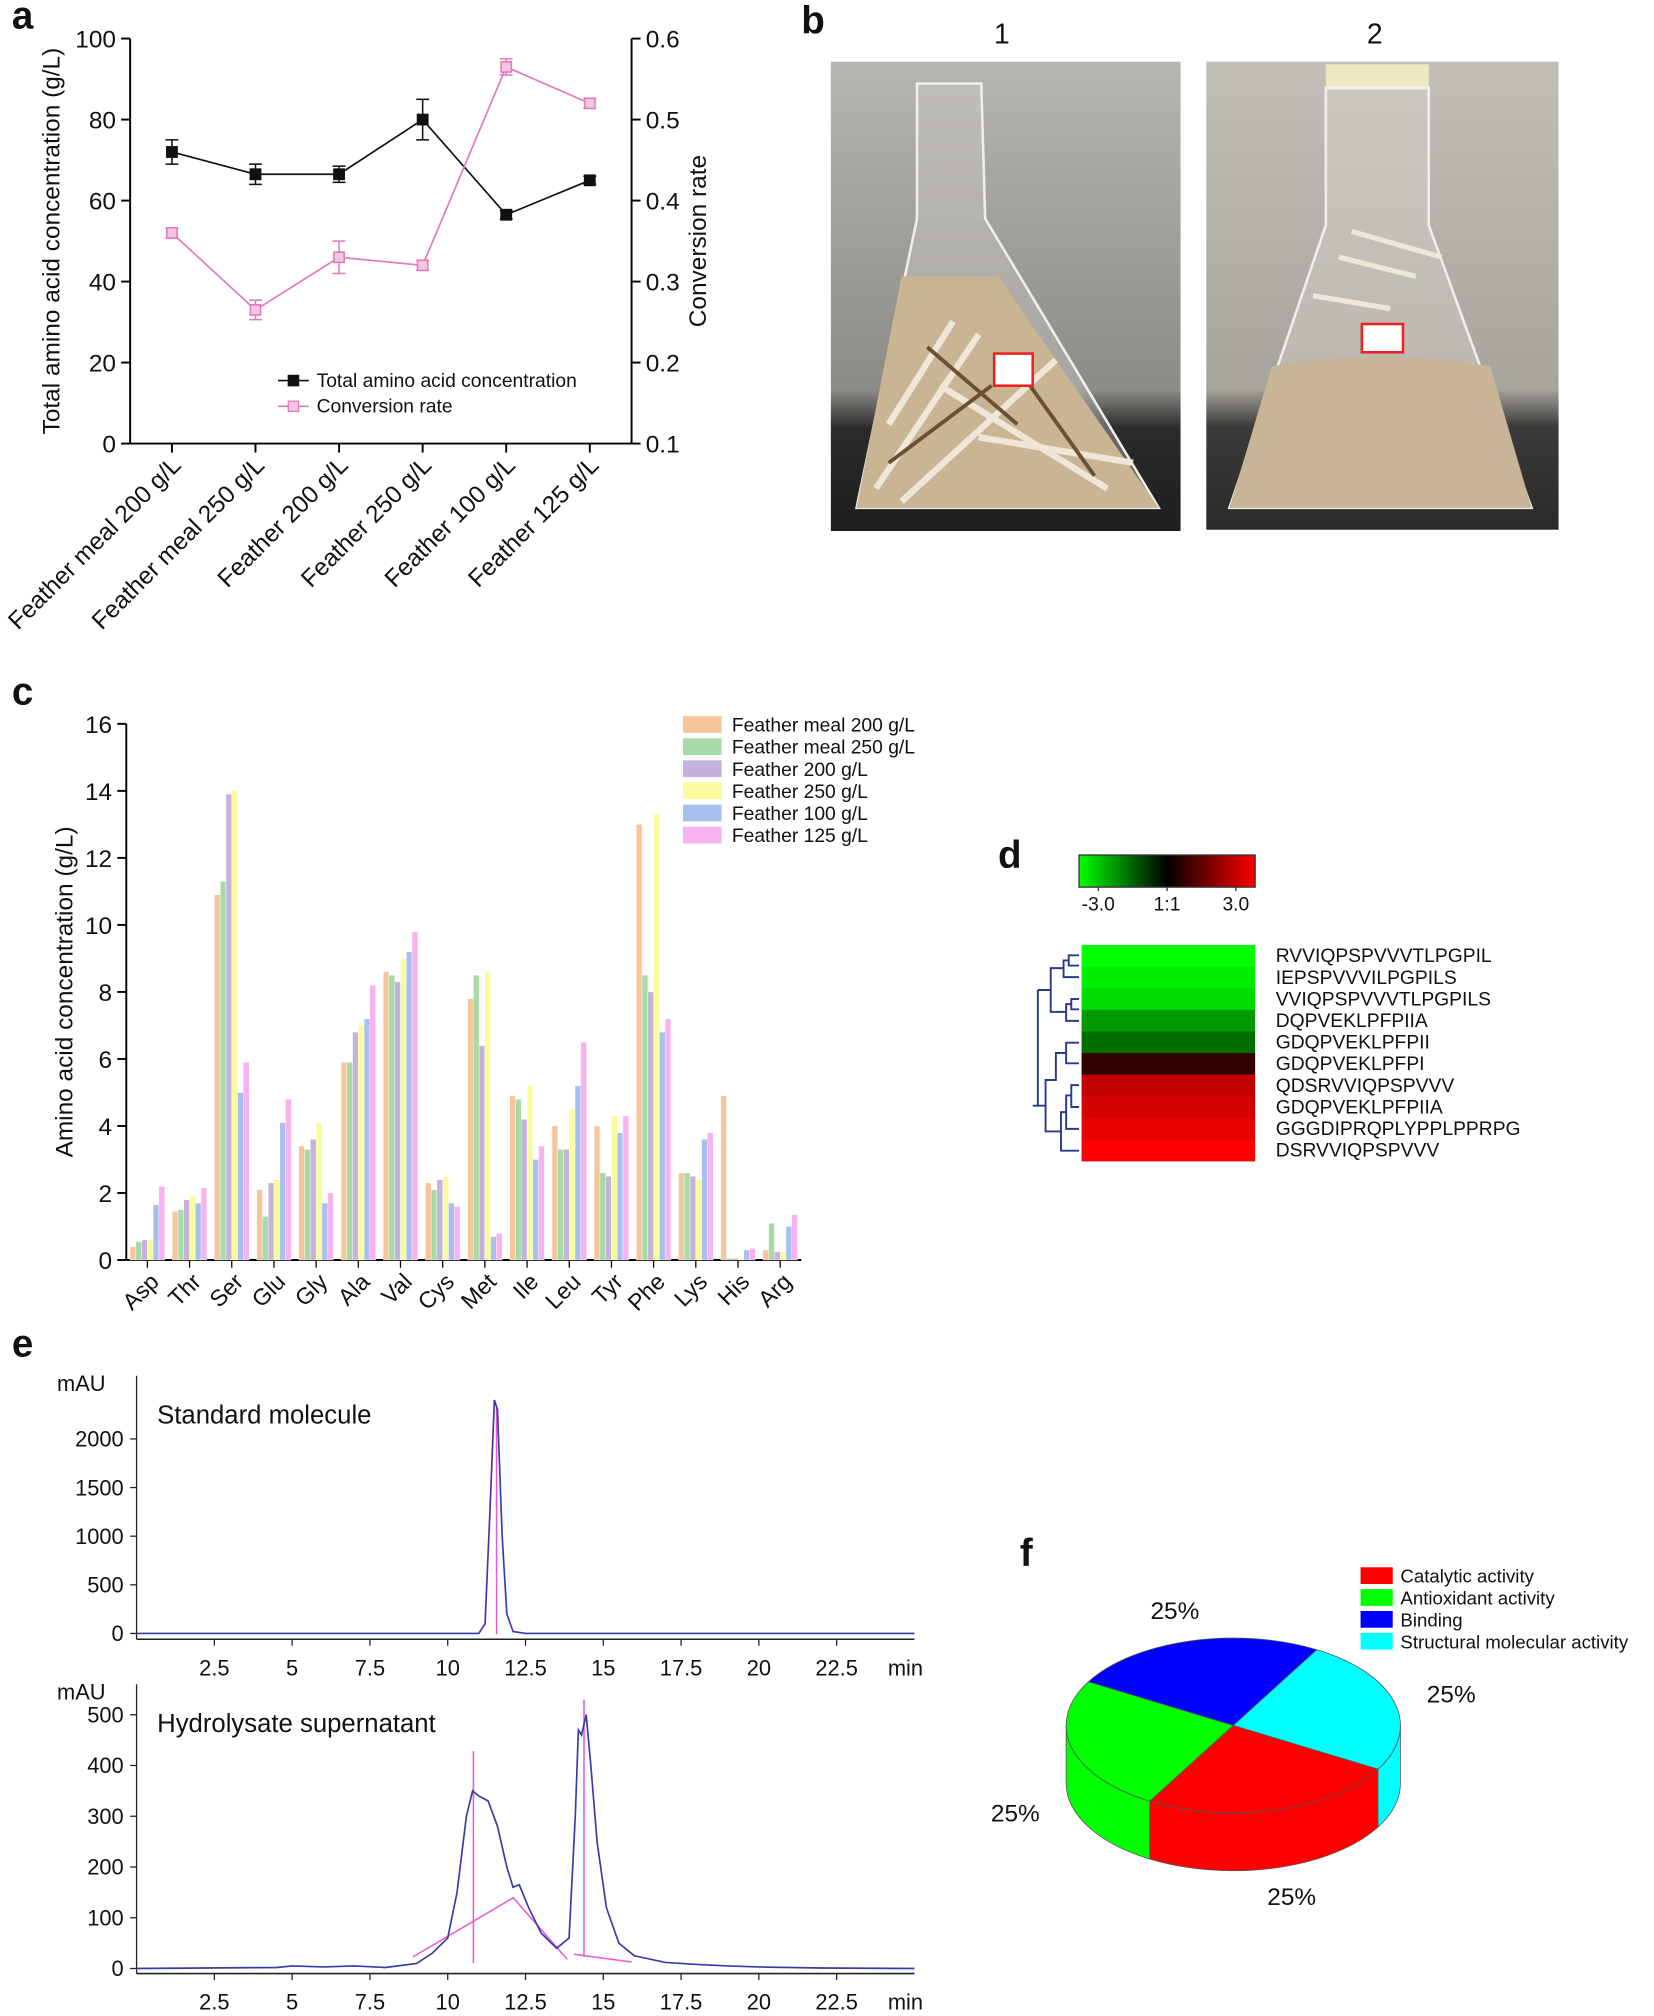  What do you see at coordinates (1010, 855) in the screenshot?
I see `panel-label: d` at bounding box center [1010, 855].